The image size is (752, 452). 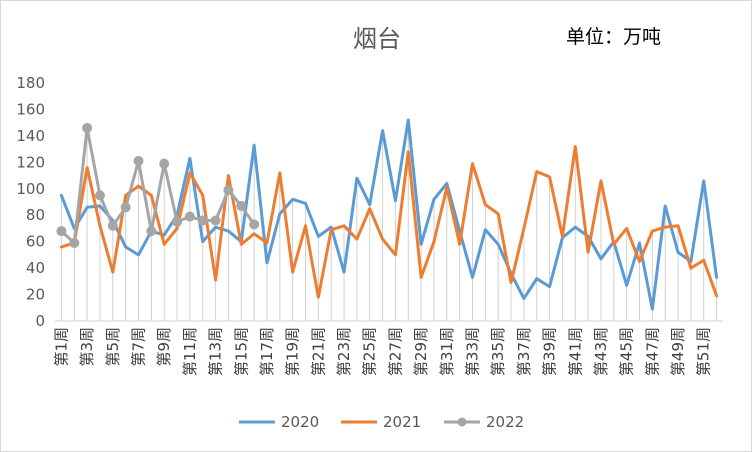 I want to click on y-tick-label: 40, so click(x=35, y=268).